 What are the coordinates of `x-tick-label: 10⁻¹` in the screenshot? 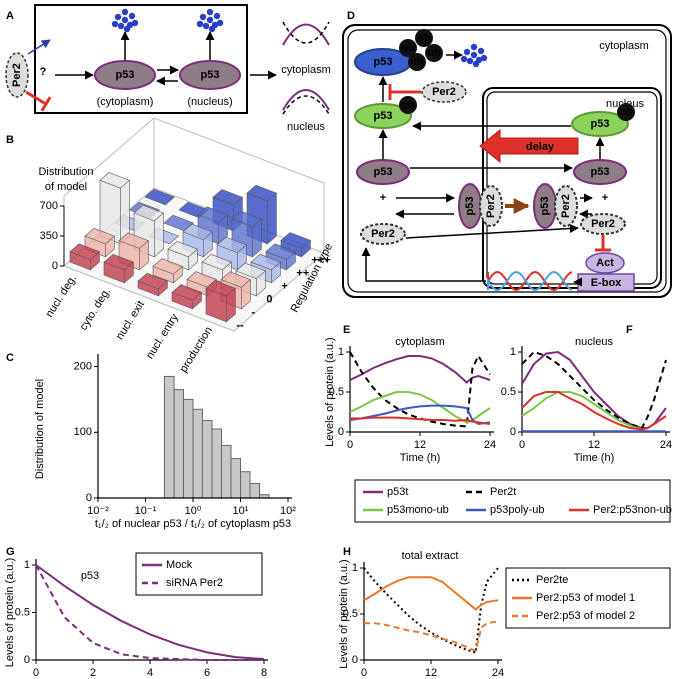 It's located at (146, 511).